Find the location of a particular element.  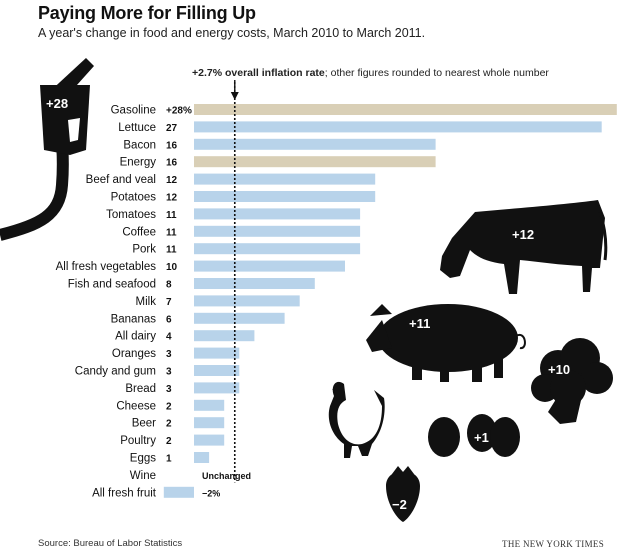

gas-pump-icon: +28 is located at coordinates (47, 149).